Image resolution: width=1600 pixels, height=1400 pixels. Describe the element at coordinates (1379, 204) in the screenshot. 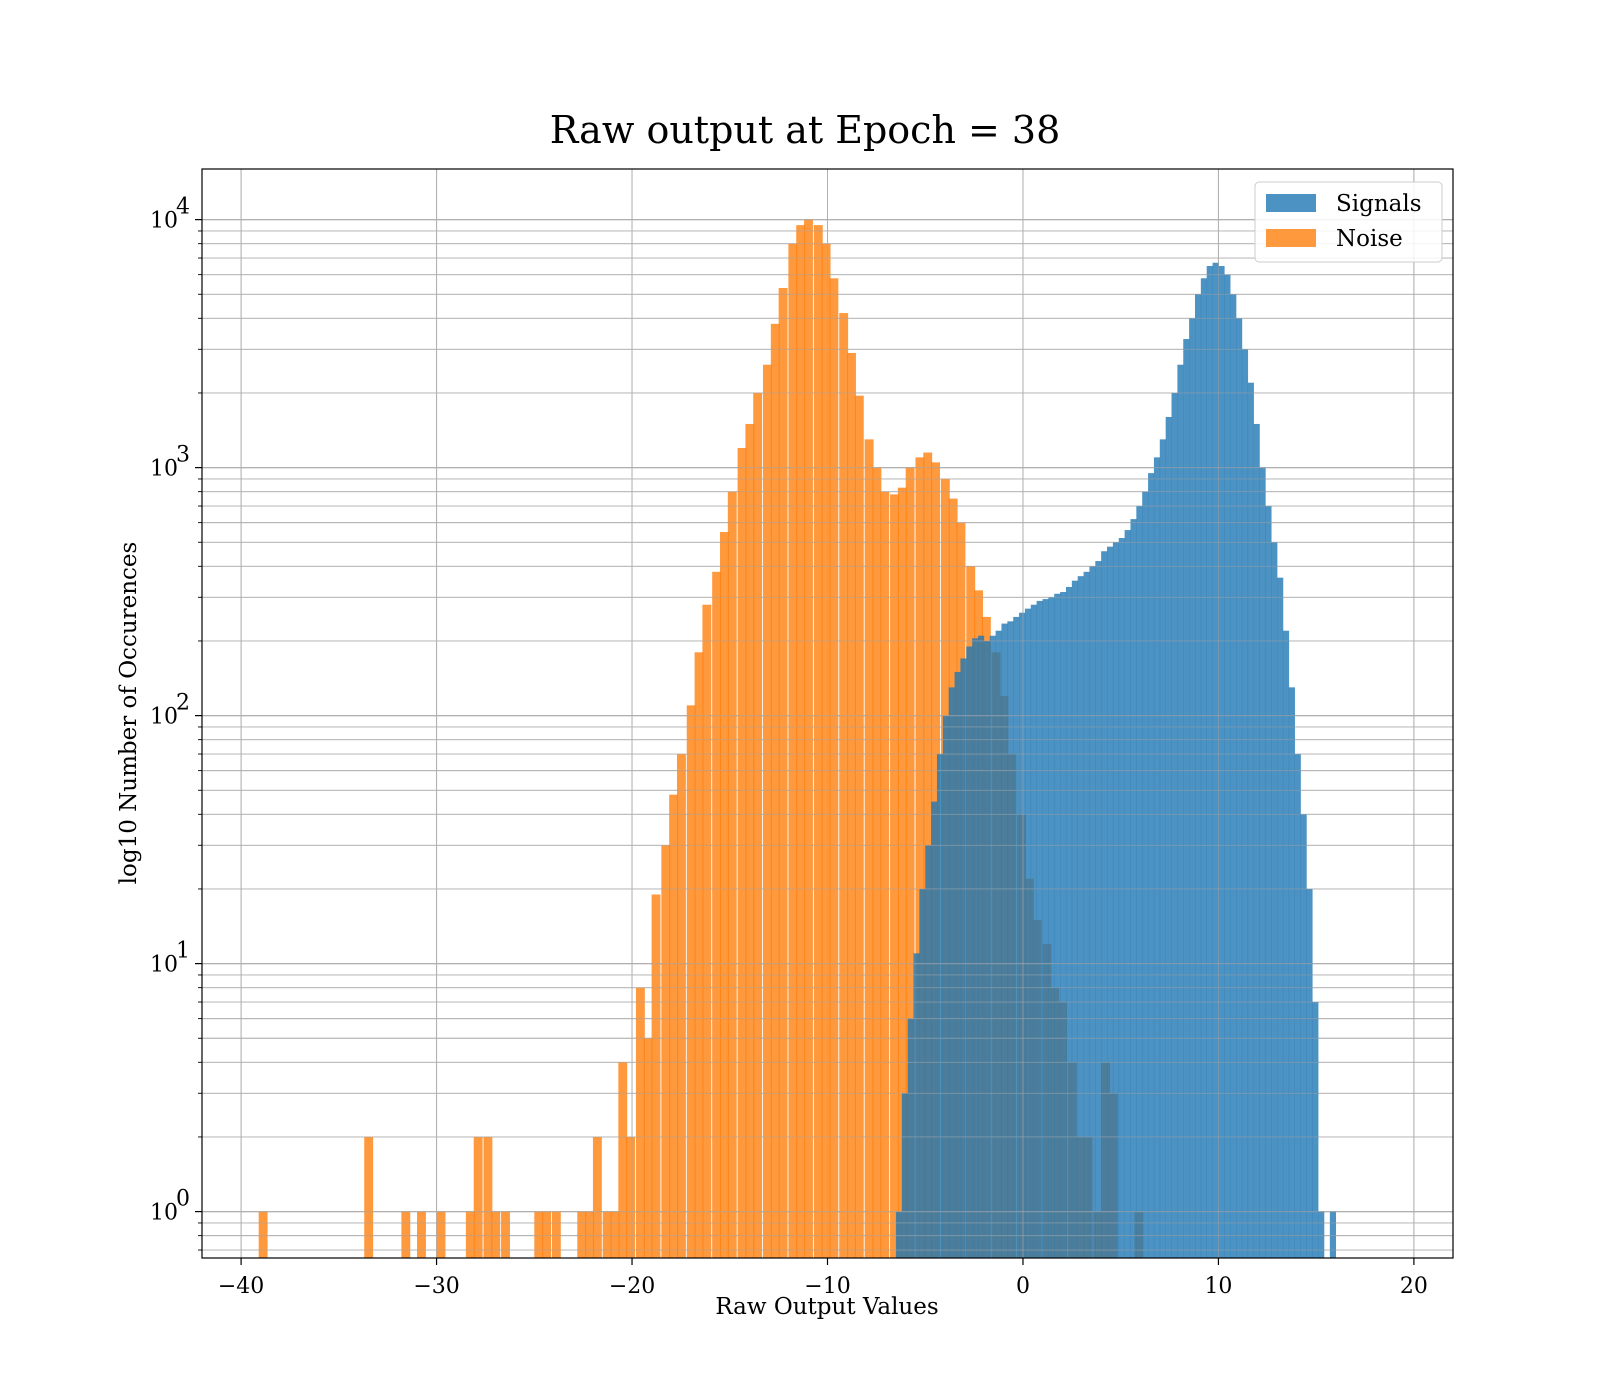

I see `legend-signals-label: Signals` at that location.